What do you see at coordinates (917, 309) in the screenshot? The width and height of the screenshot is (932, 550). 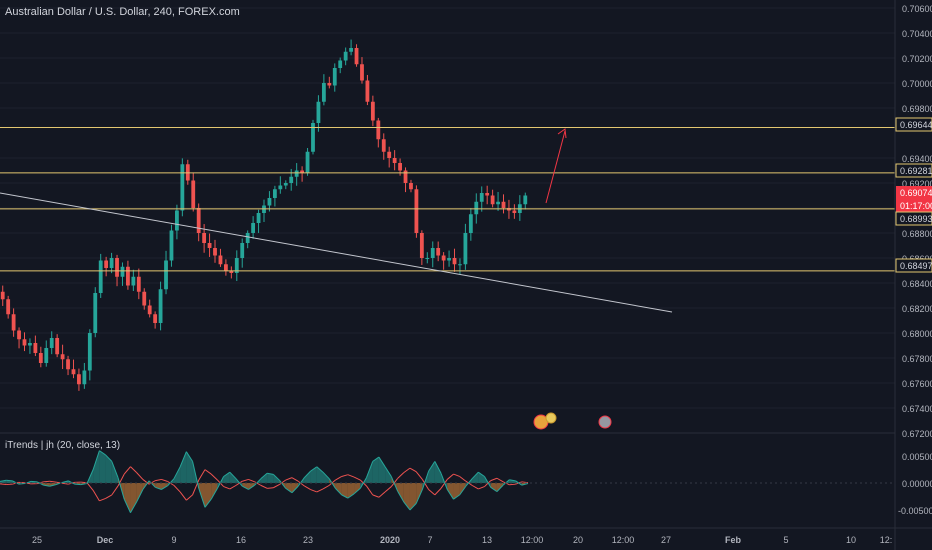 I see `price-axis-label: 0.68200` at bounding box center [917, 309].